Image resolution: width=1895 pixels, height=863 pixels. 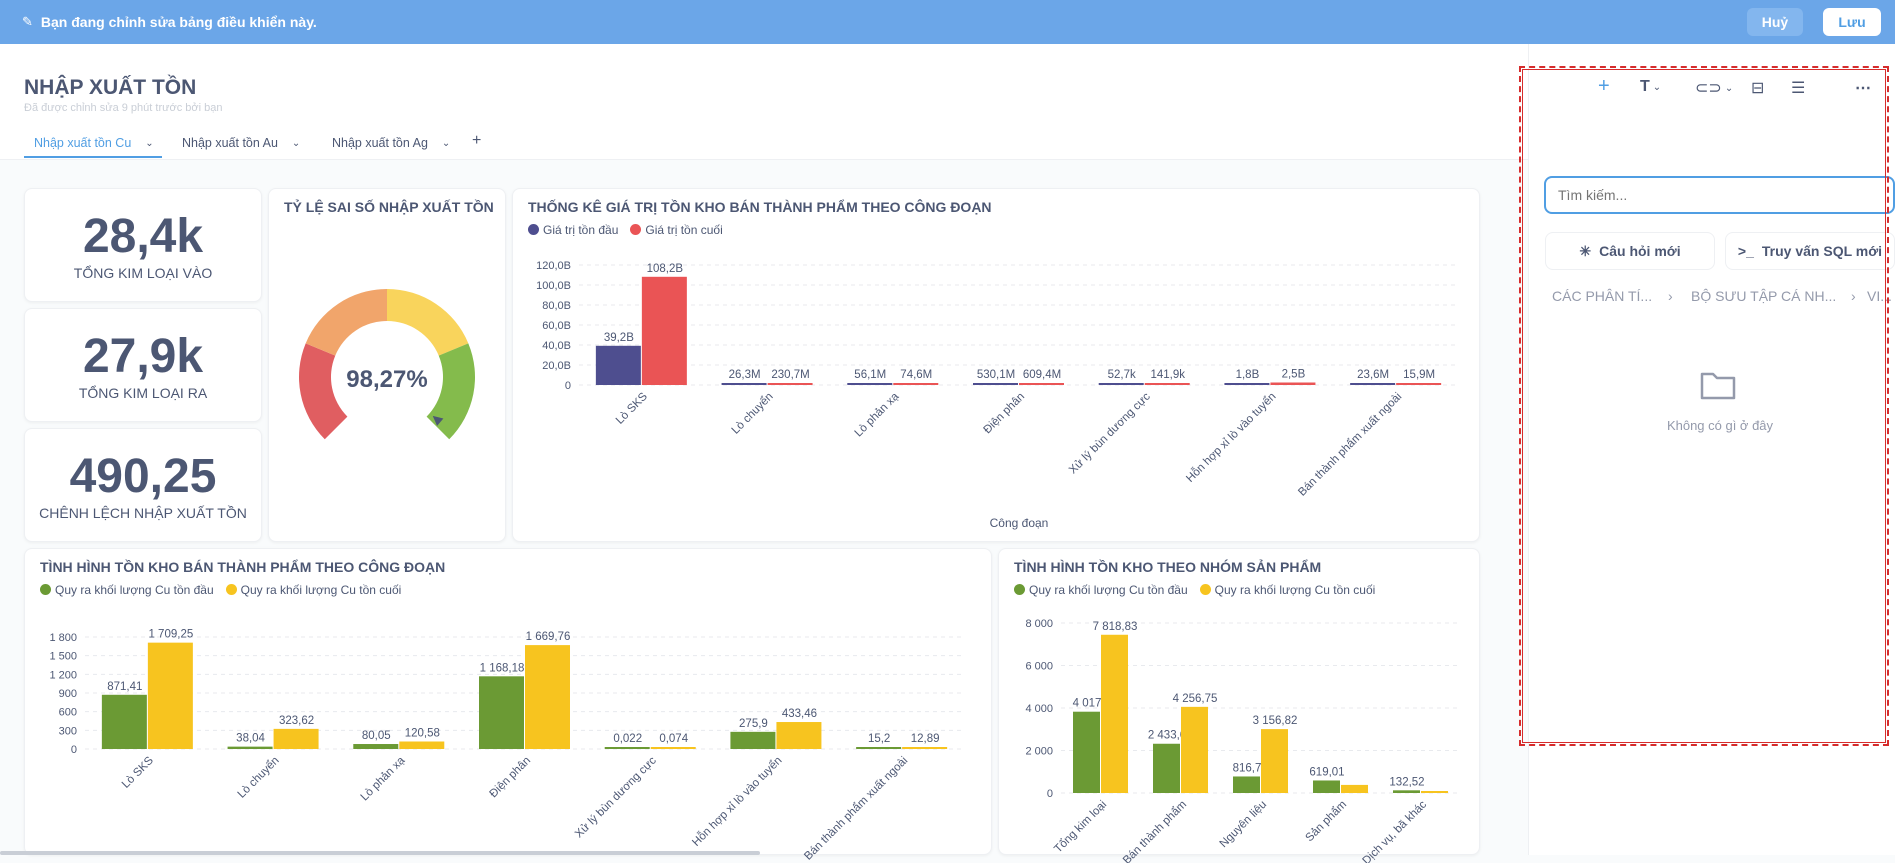 I want to click on data-label: 132,52, so click(x=1406, y=782).